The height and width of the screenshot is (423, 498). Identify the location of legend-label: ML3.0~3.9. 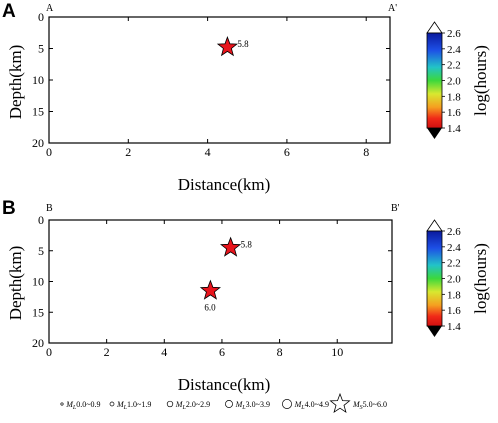
(252, 405).